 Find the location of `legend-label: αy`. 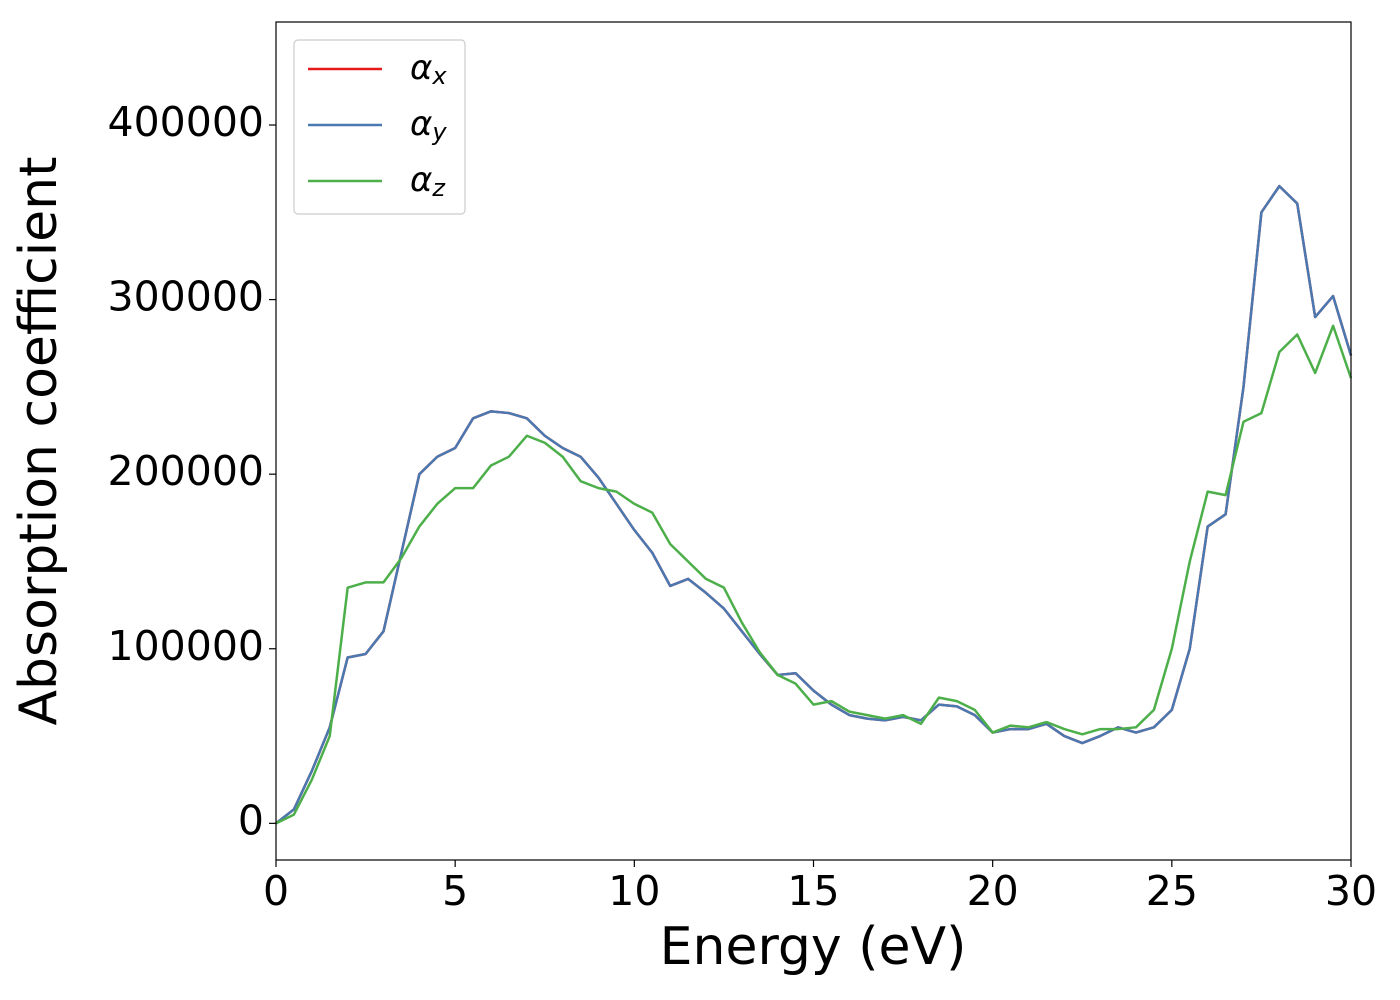

legend-label: αy is located at coordinates (428, 125).